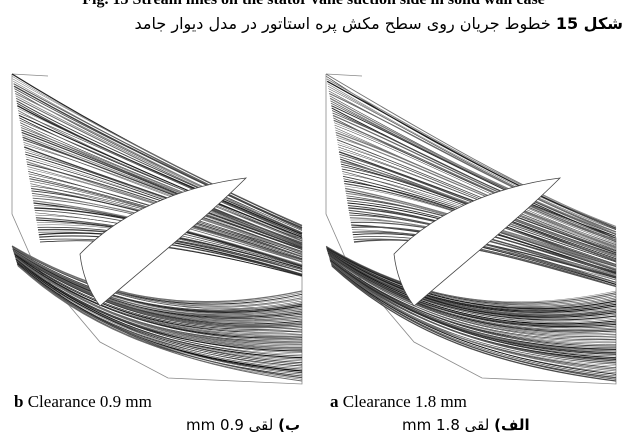 This screenshot has width=627, height=444. I want to click on figure-number-persian: شکل 15, so click(589, 23).